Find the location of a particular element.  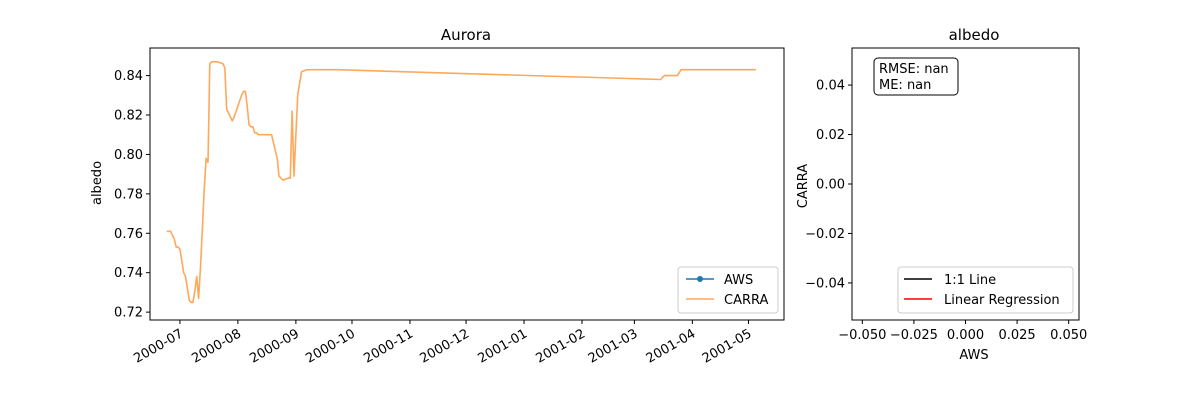

x-tick-group: −0.050 −0.025 0.000 0.025 0.050 is located at coordinates (962, 331).